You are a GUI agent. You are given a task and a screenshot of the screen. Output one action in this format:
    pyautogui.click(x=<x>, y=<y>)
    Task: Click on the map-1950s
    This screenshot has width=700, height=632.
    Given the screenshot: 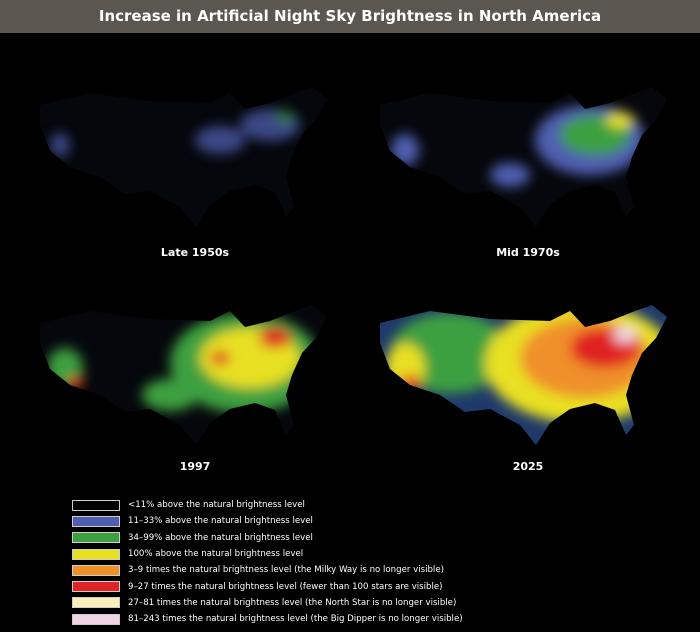 What is the action you would take?
    pyautogui.click(x=183, y=157)
    